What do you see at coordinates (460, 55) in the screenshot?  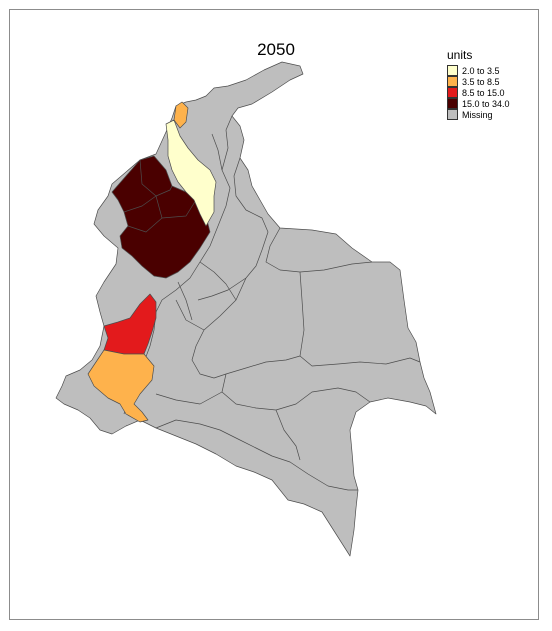 I see `legend-title: units` at bounding box center [460, 55].